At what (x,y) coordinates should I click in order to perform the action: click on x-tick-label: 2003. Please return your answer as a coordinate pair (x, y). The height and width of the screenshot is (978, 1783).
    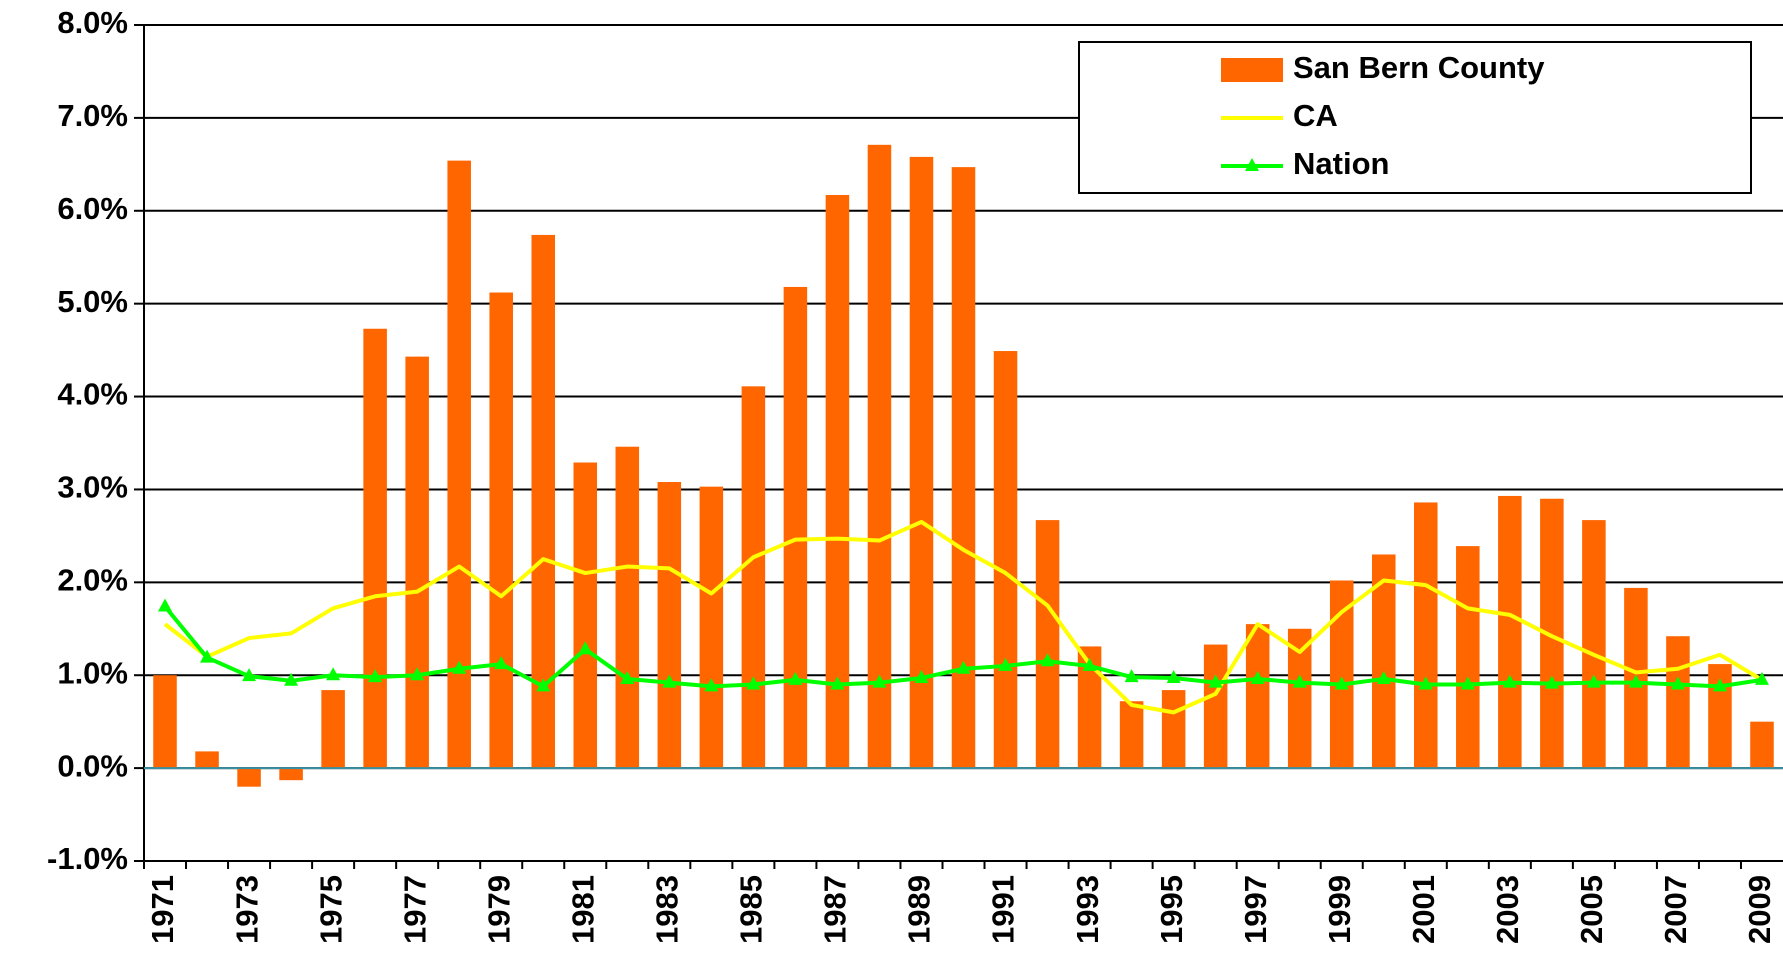
    Looking at the image, I should click on (1507, 909).